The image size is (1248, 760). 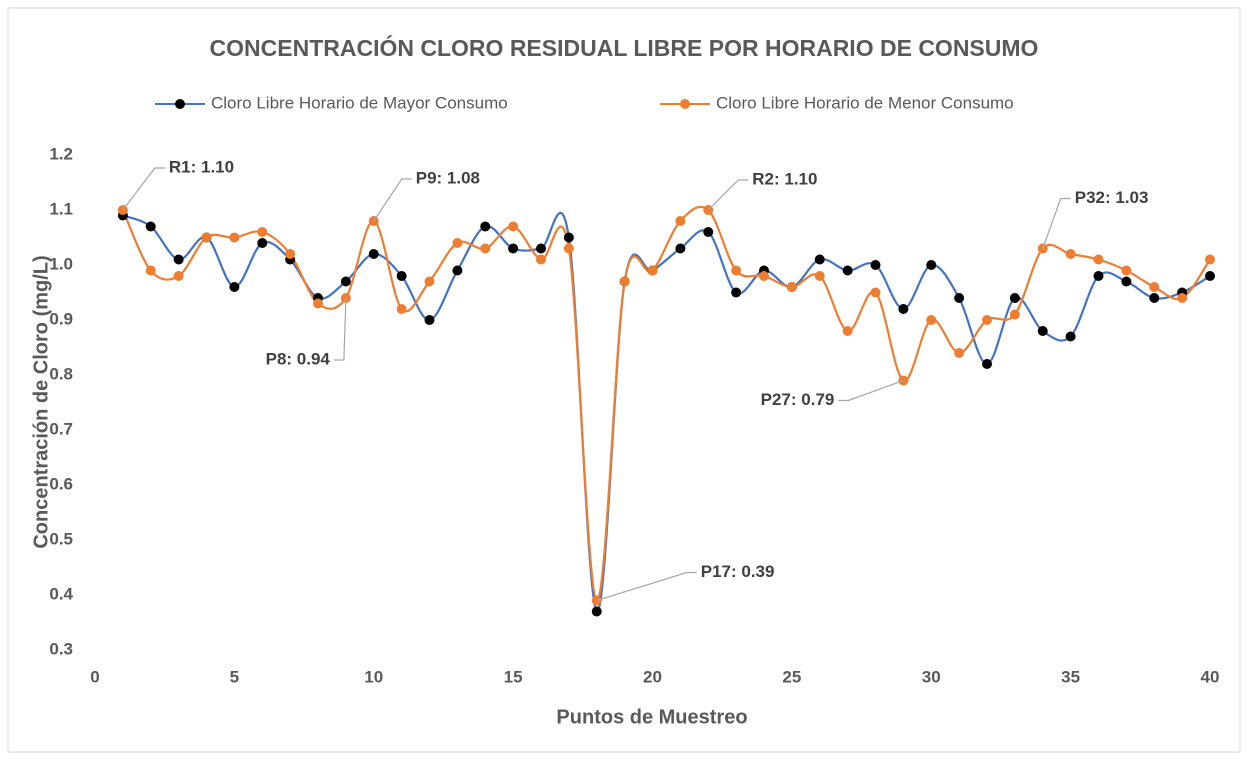 I want to click on x-axis-title: Puntos de Muestreo, so click(x=651, y=717).